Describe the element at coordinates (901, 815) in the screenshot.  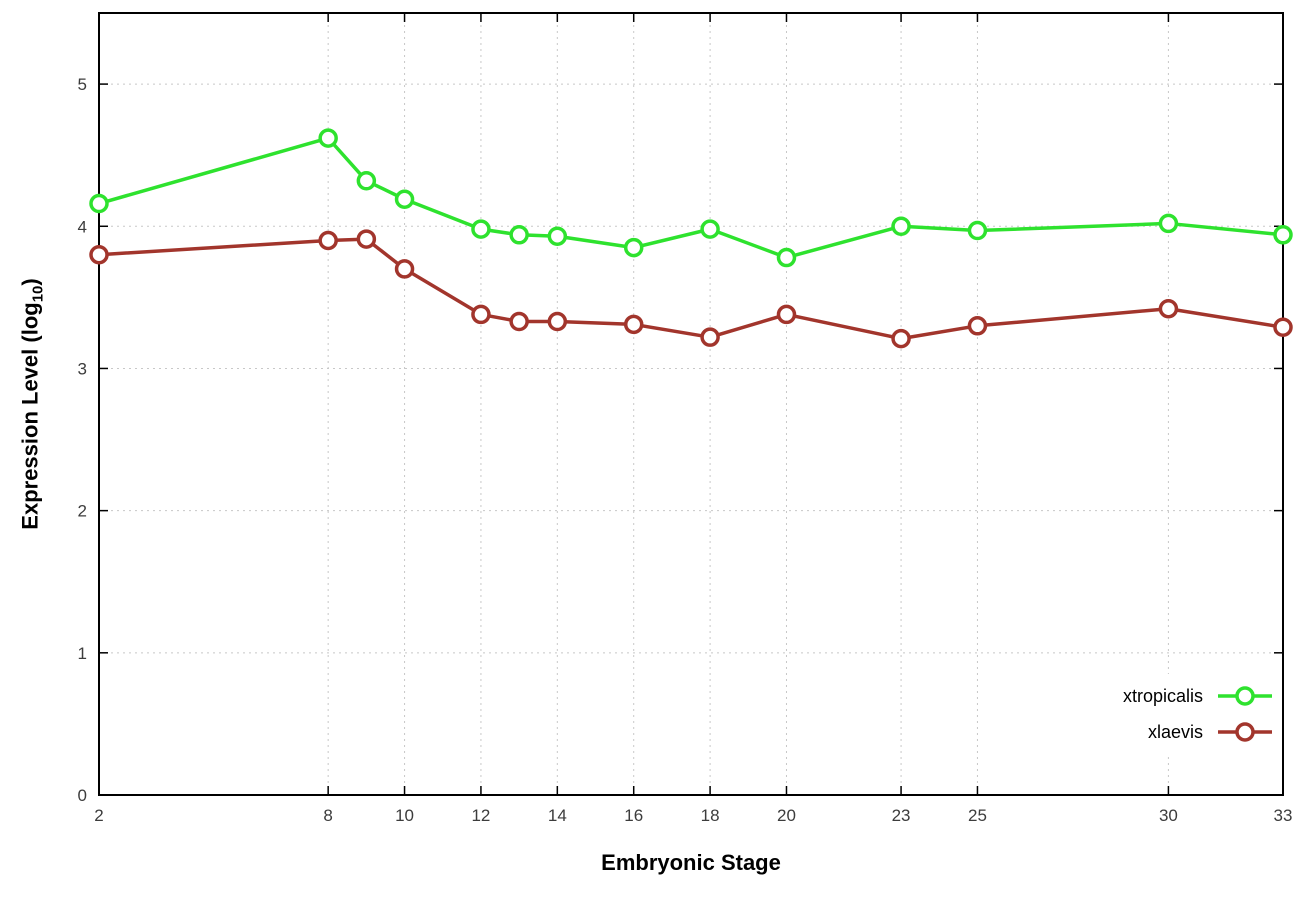
I see `svg-text: 23` at that location.